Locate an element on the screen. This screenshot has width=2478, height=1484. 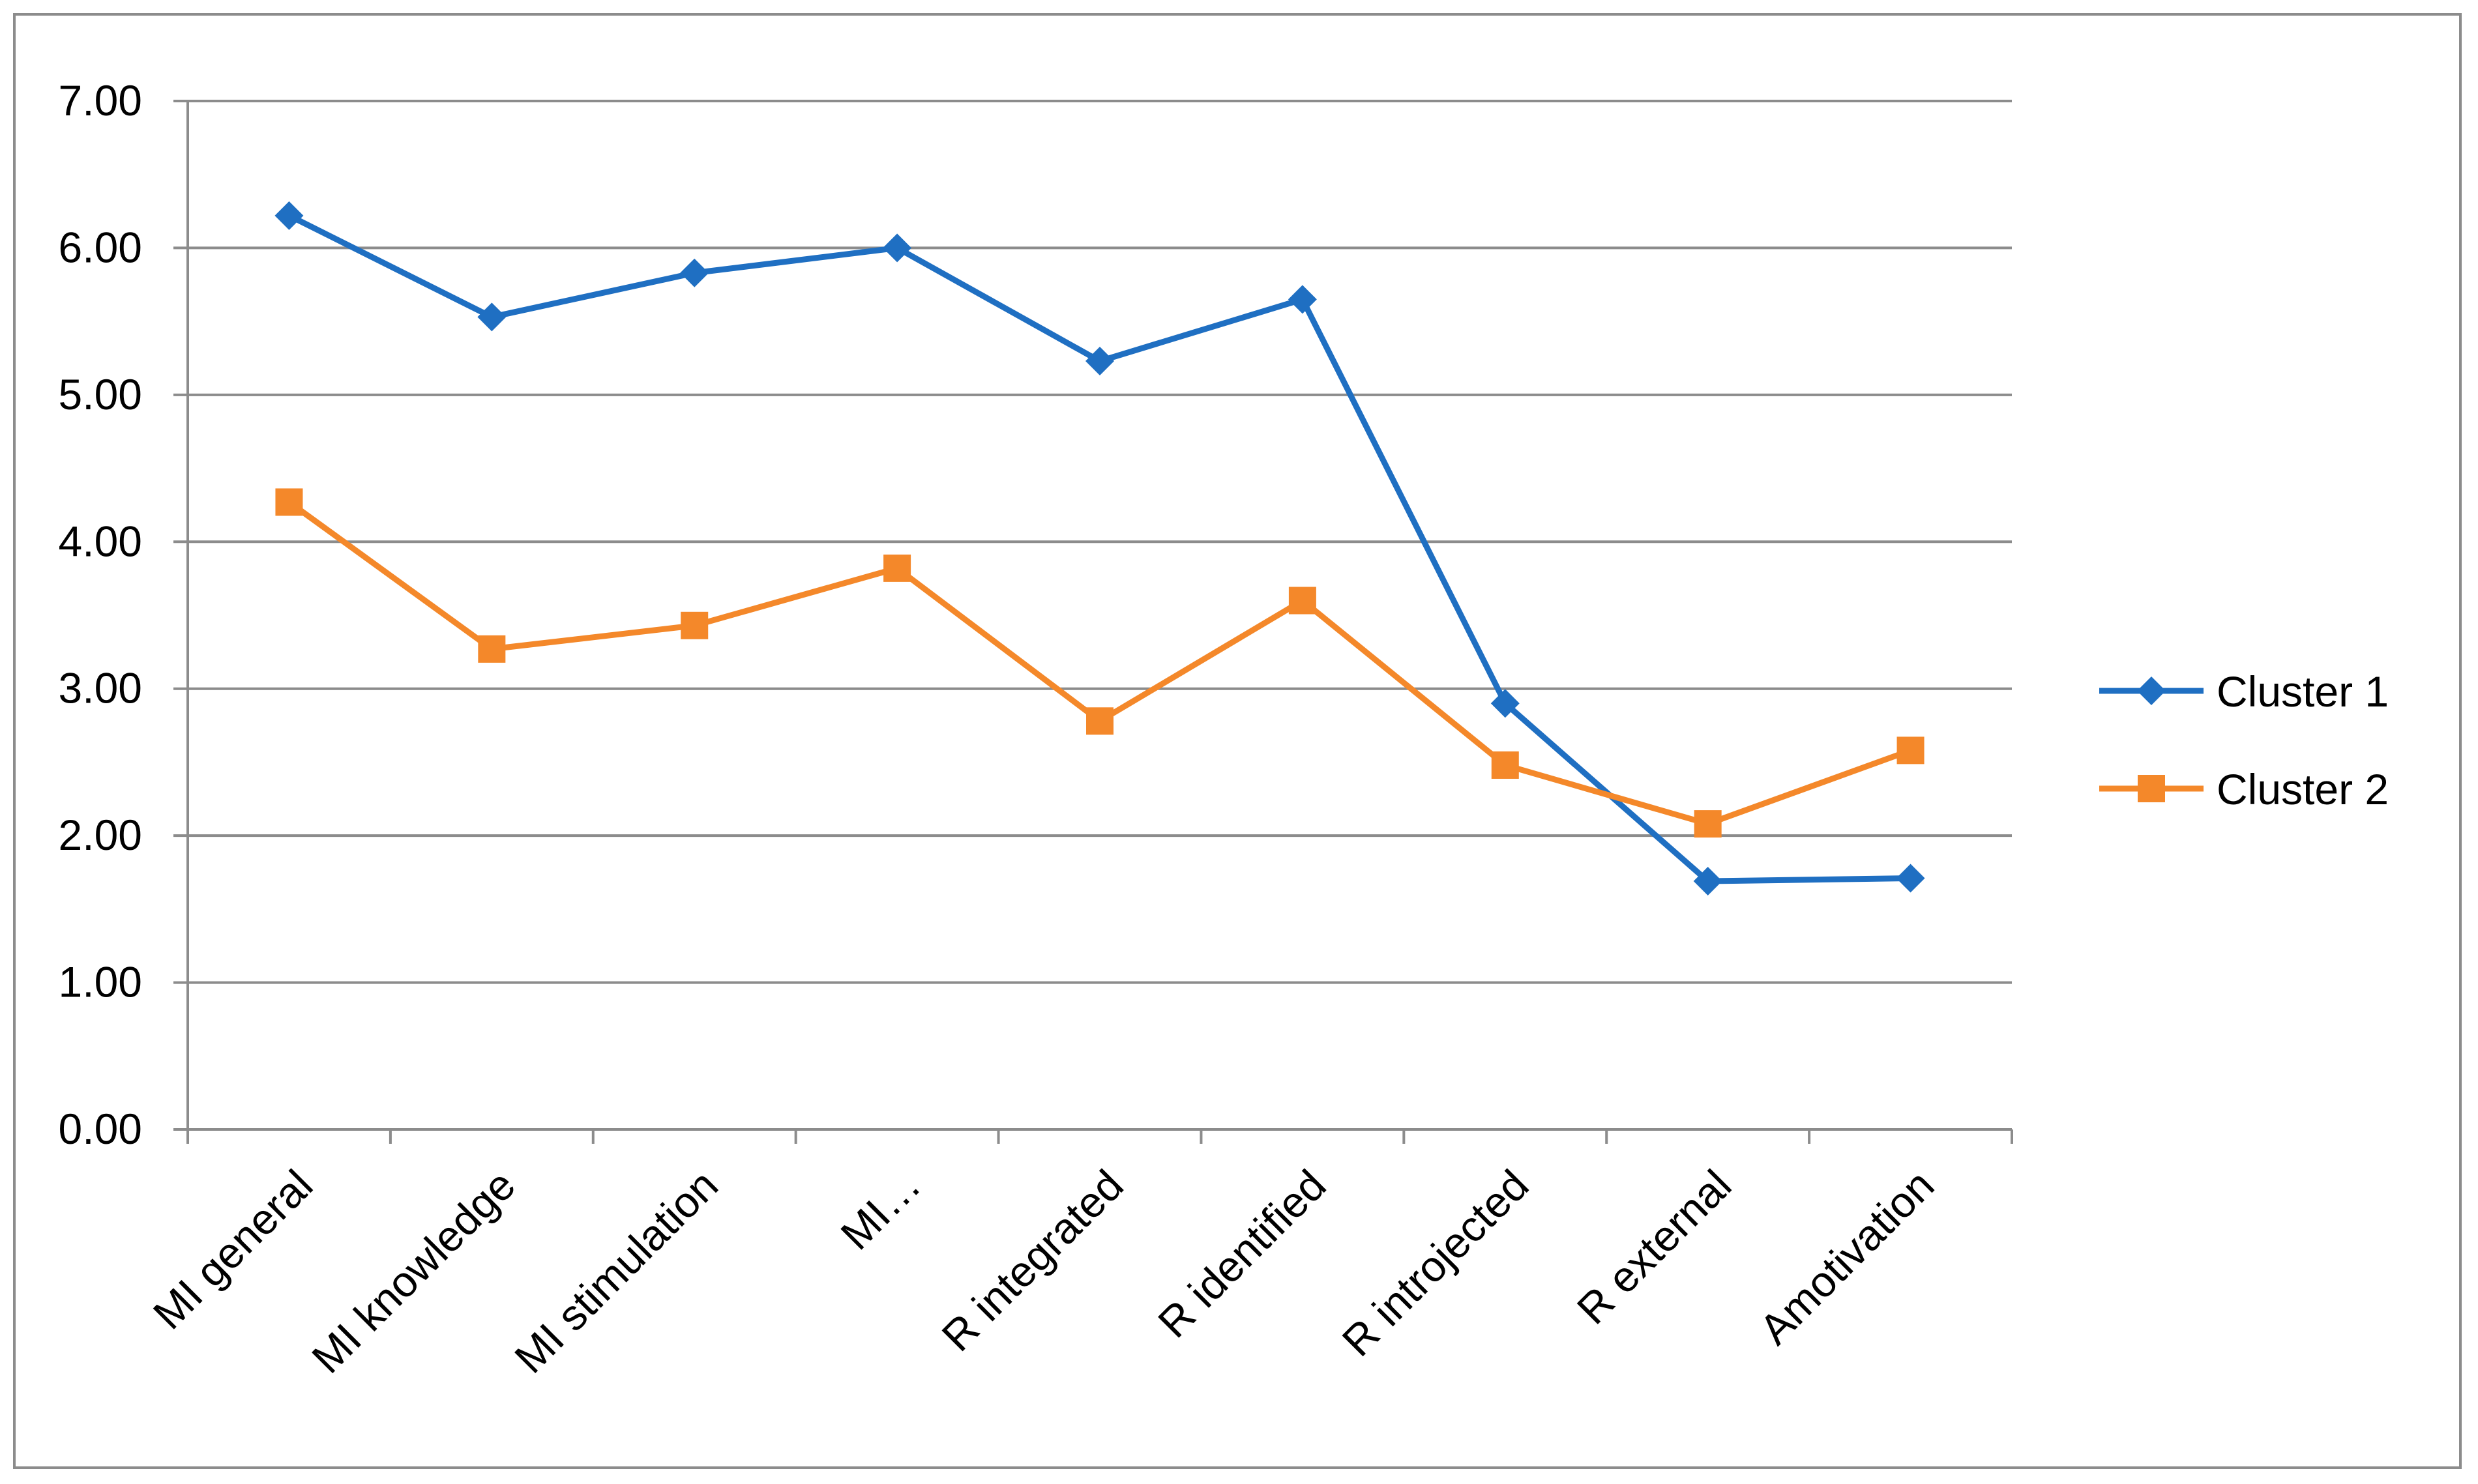
x-tick-label: Amotivation is located at coordinates (1846, 1257).